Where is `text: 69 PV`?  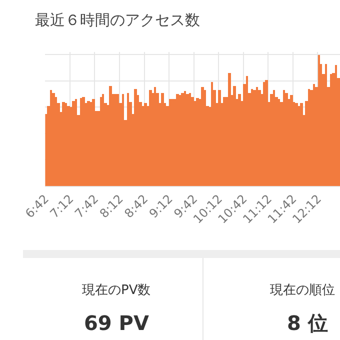
text: 69 PV is located at coordinates (117, 323).